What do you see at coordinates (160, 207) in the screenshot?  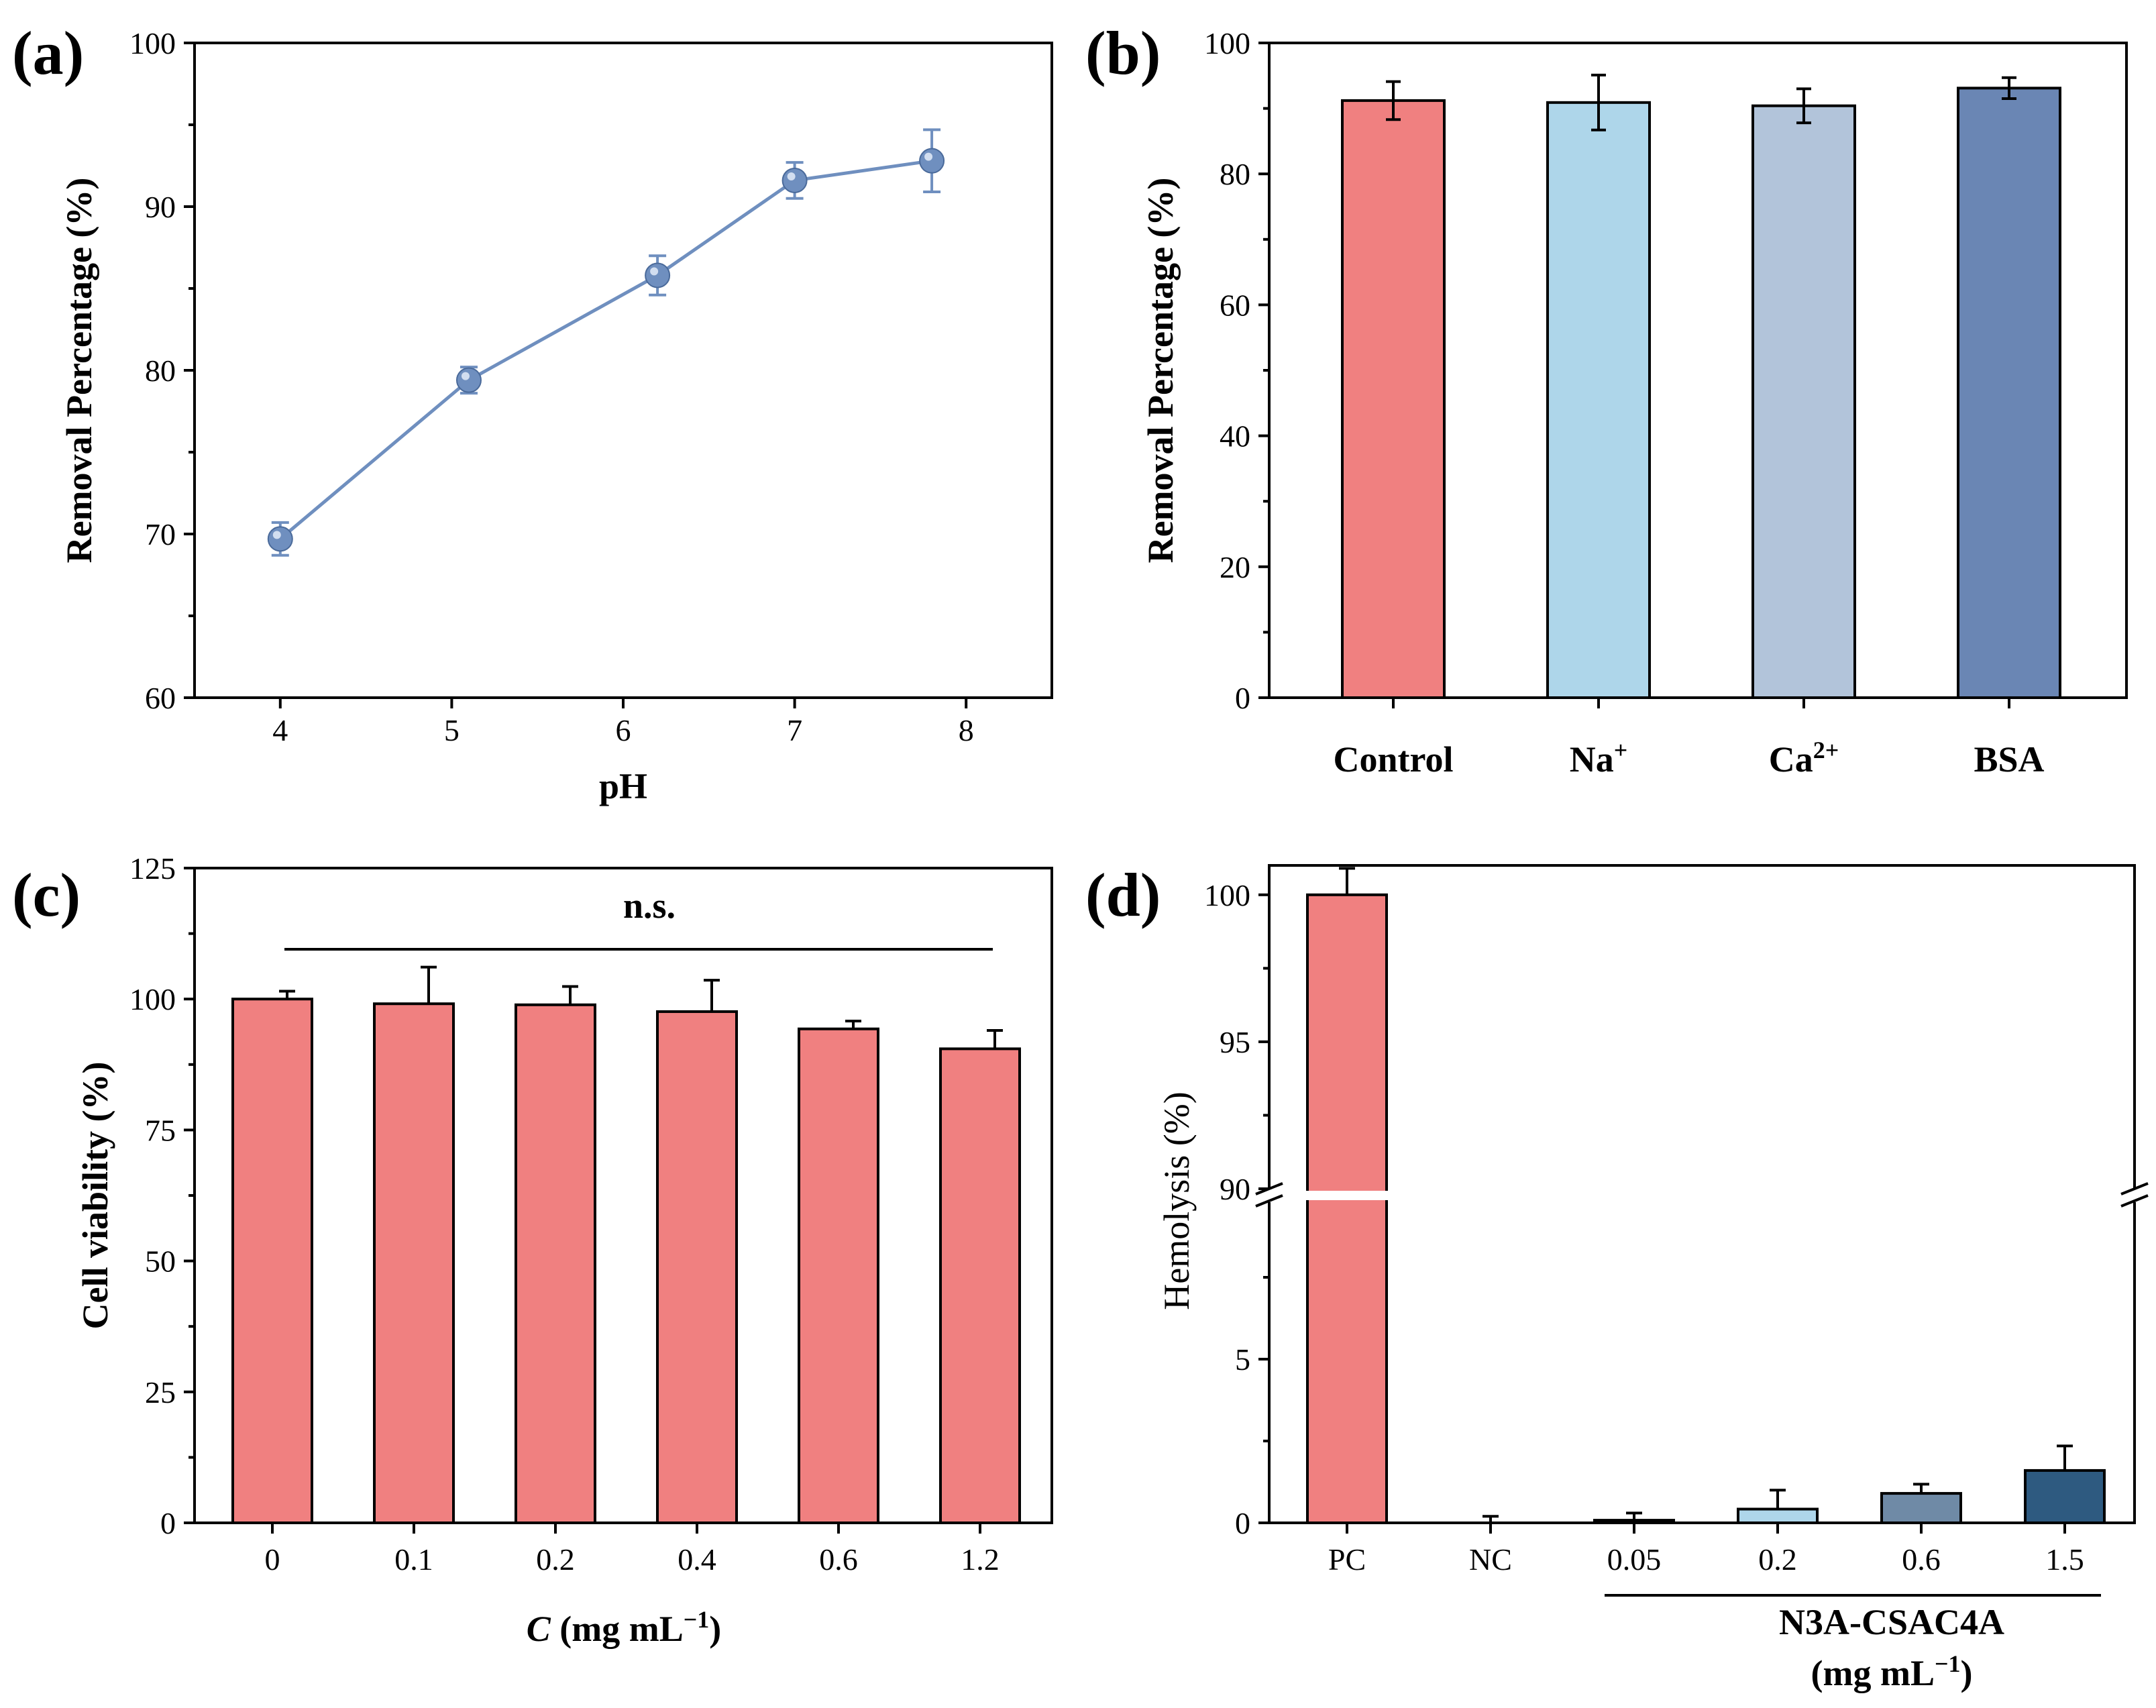 I see `panel-a-y-tick-label: 90` at bounding box center [160, 207].